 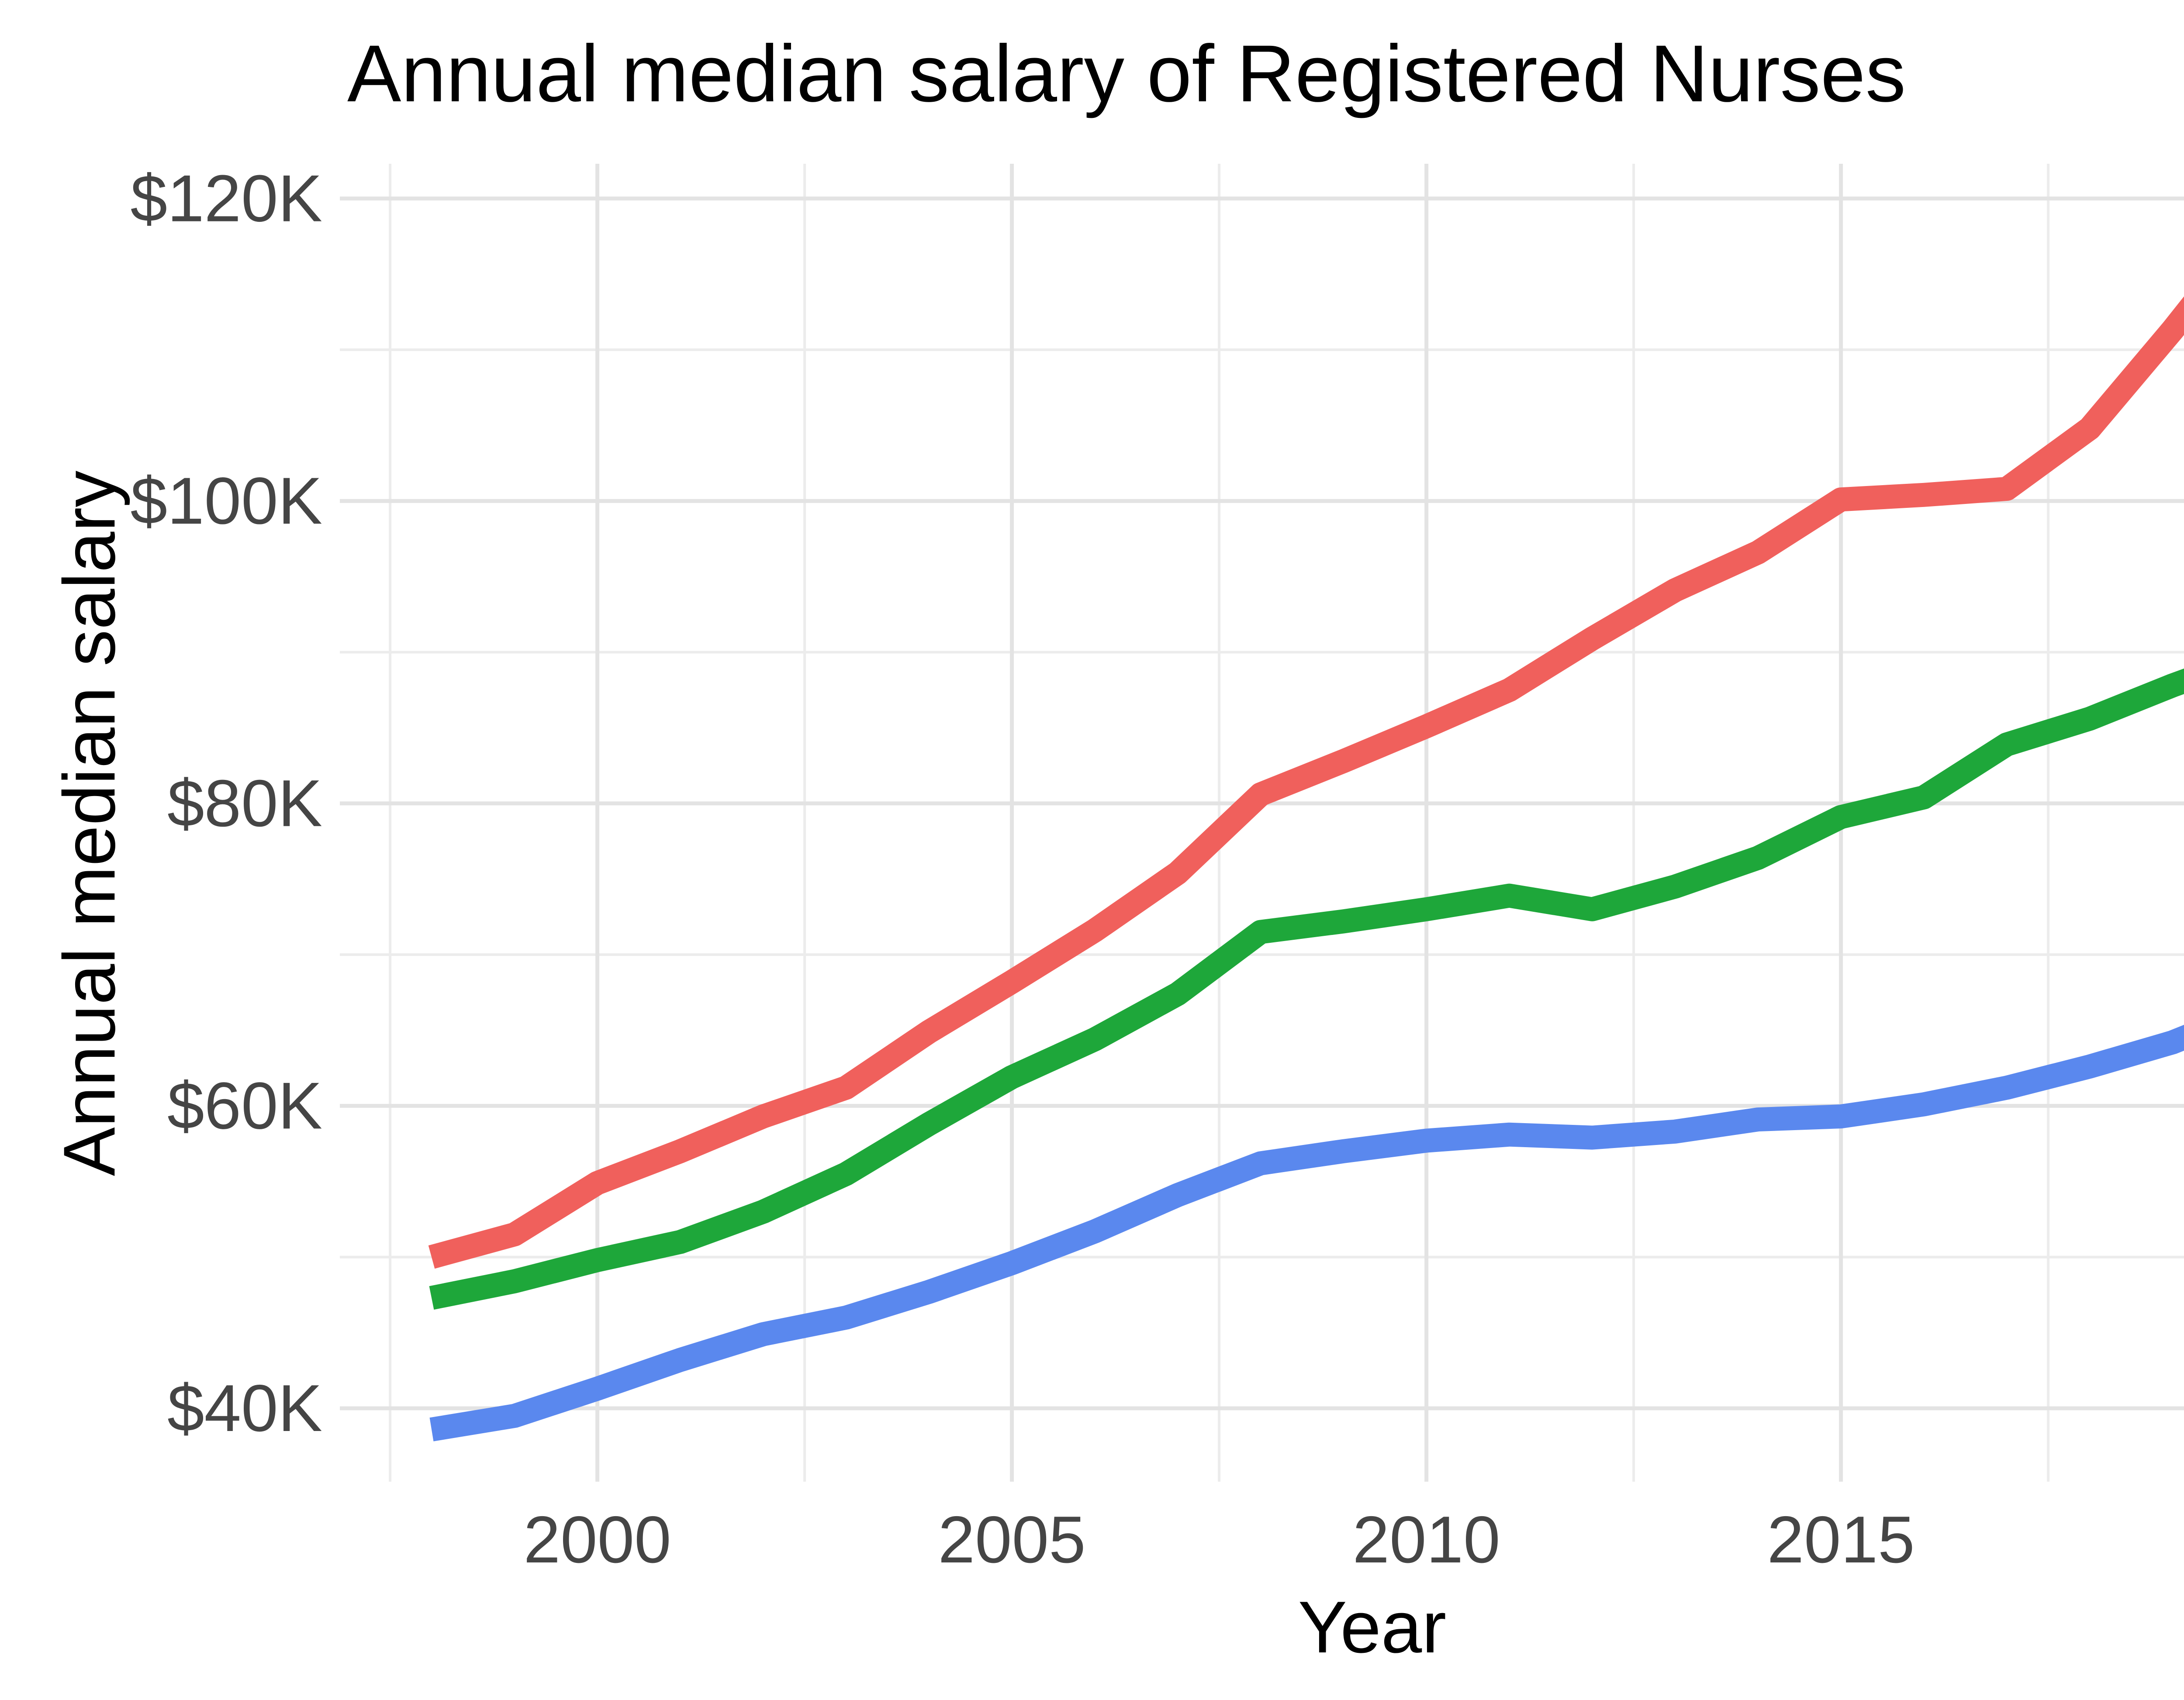 I want to click on x-tick-label: 2000, so click(x=597, y=1540).